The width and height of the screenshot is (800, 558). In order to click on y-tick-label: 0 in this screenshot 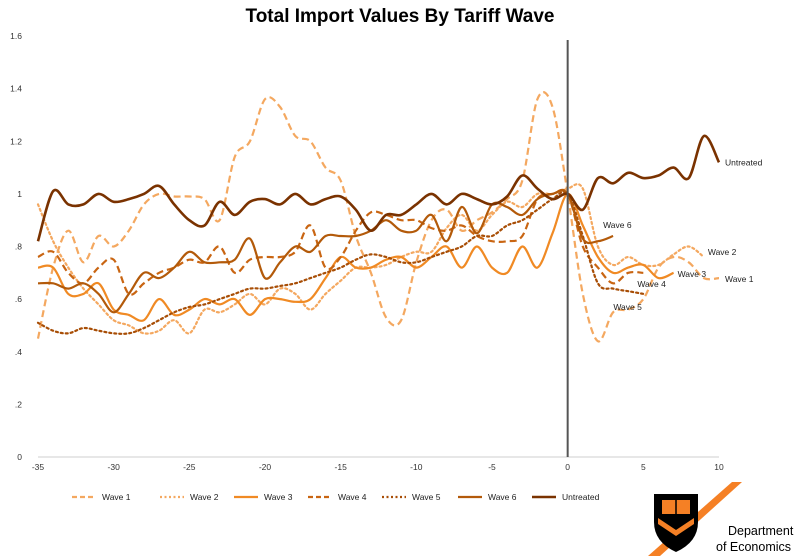, I will do `click(19, 457)`.